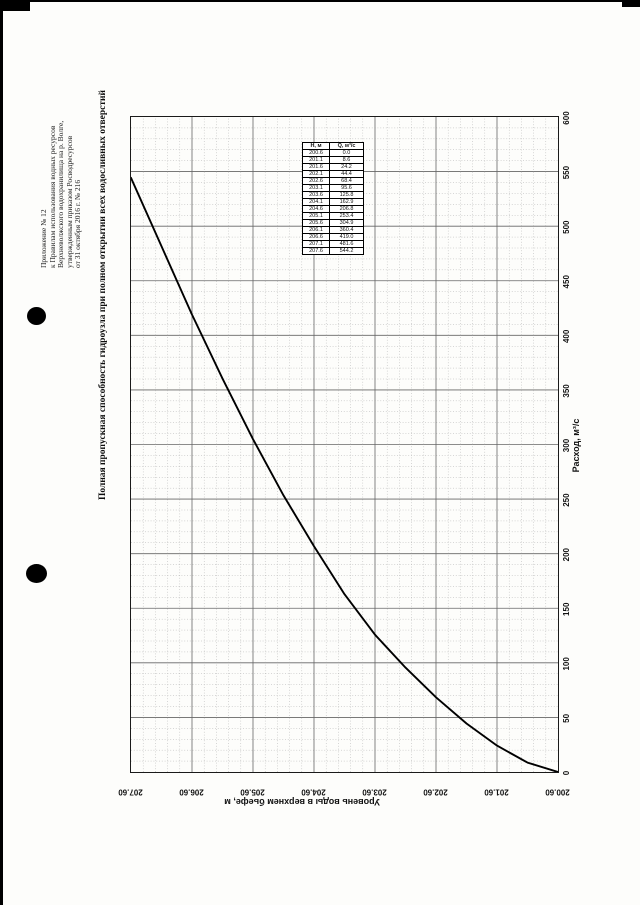 The height and width of the screenshot is (905, 640). What do you see at coordinates (316, 195) in the screenshot?
I see `table-cell: 203.6` at bounding box center [316, 195].